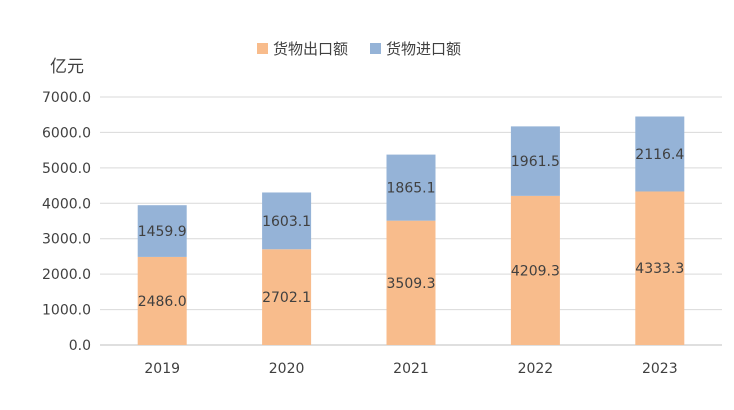 The image size is (734, 410). I want to click on legend-swatch-export, so click(262, 48).